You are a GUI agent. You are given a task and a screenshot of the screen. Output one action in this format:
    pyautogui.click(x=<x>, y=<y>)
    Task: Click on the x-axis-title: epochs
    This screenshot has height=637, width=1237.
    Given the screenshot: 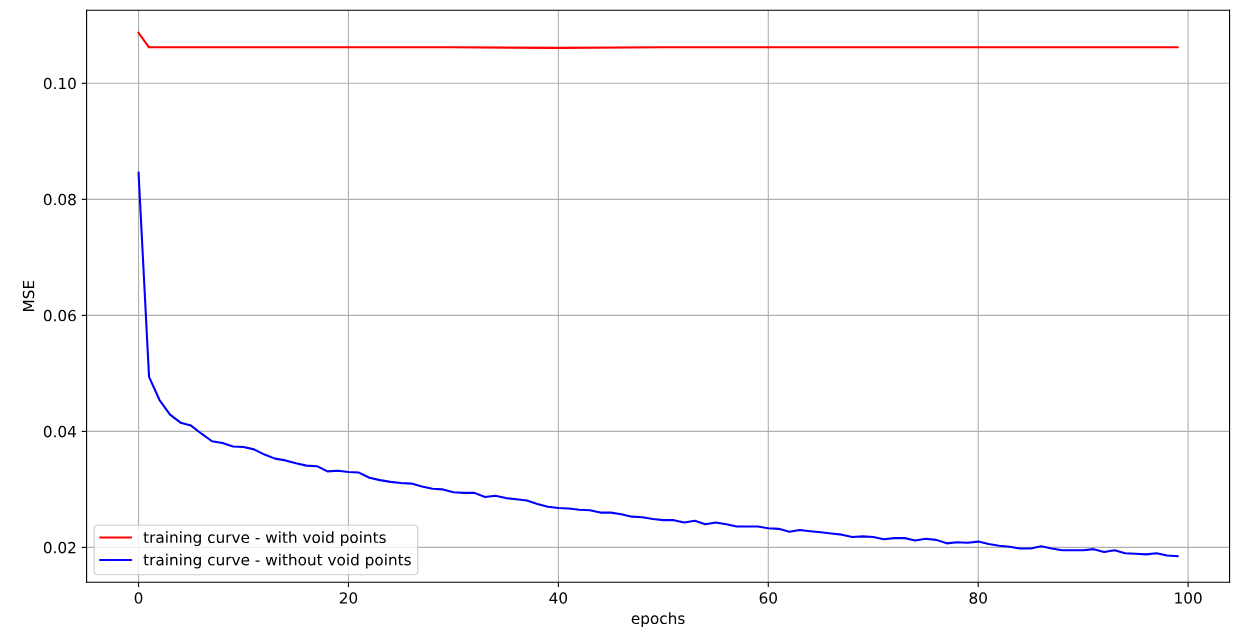 What is the action you would take?
    pyautogui.click(x=658, y=620)
    